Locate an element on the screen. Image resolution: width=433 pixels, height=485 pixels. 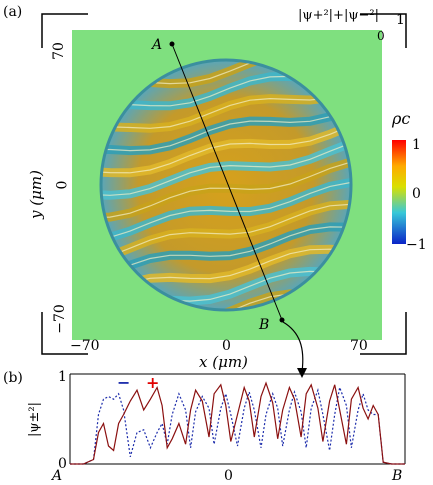
y-tick-bottom: −70 is located at coordinates (59, 319).